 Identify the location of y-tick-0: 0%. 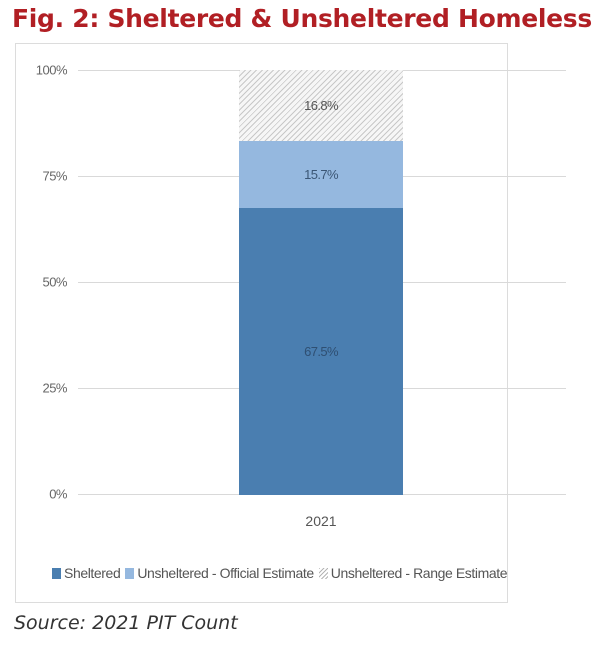
(58, 494).